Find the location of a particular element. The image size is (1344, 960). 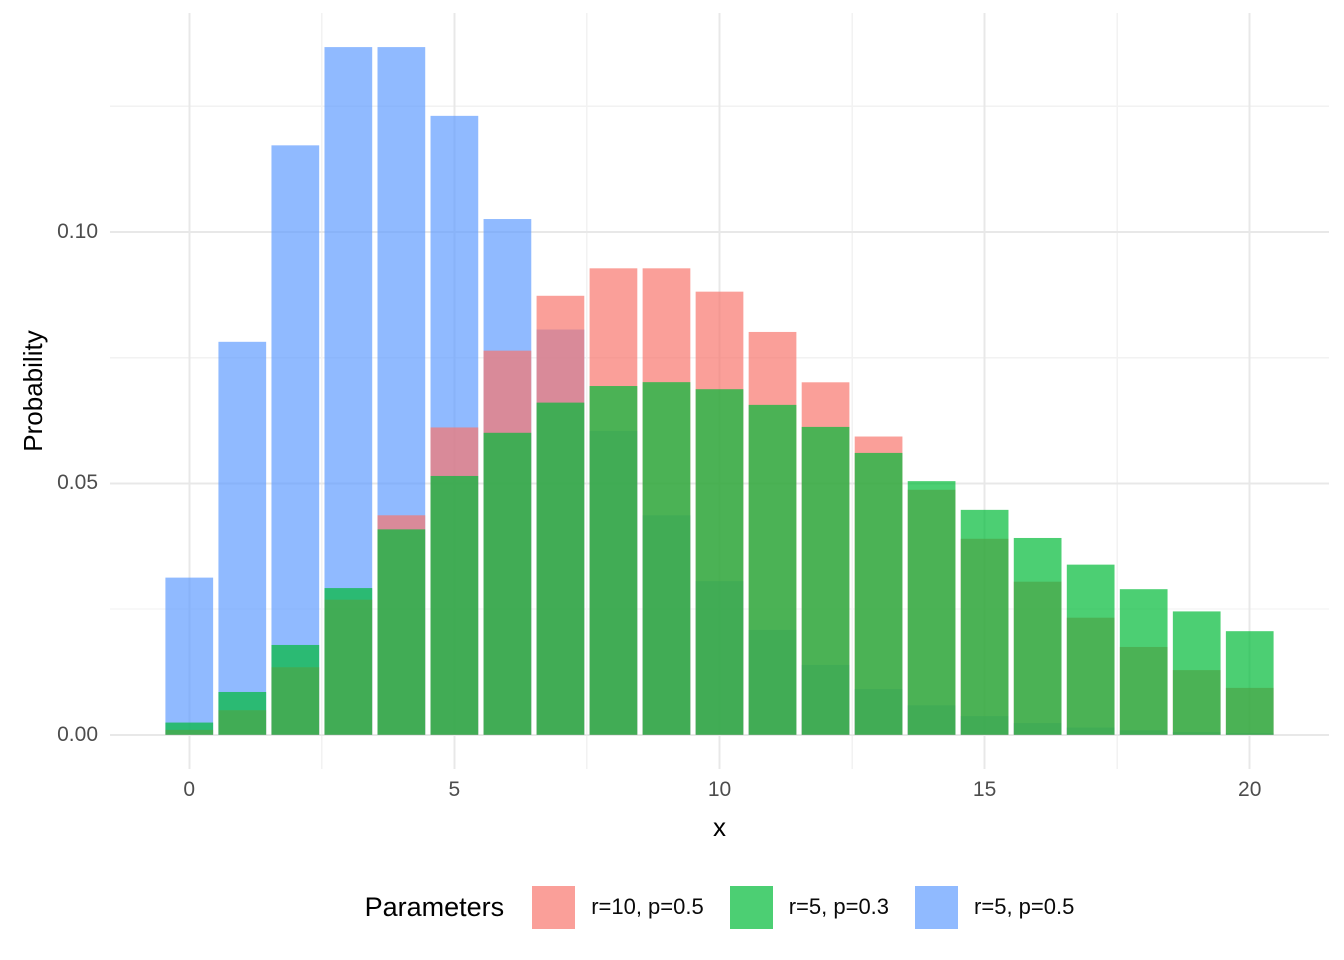

x-tick-label: 20 is located at coordinates (1250, 789).